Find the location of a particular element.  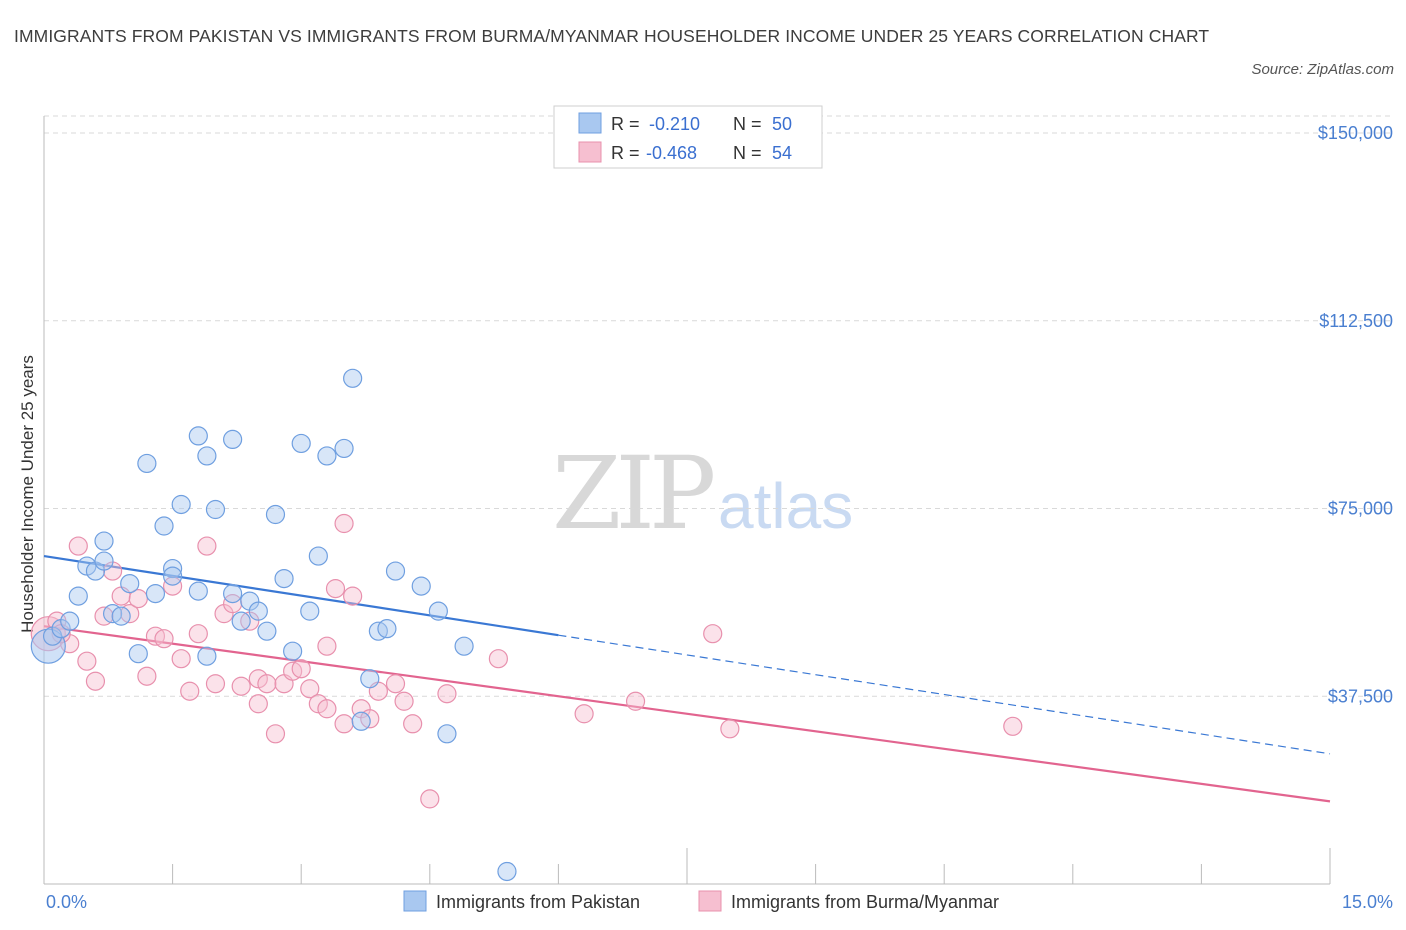

x-ticks is located at coordinates (687, 866).